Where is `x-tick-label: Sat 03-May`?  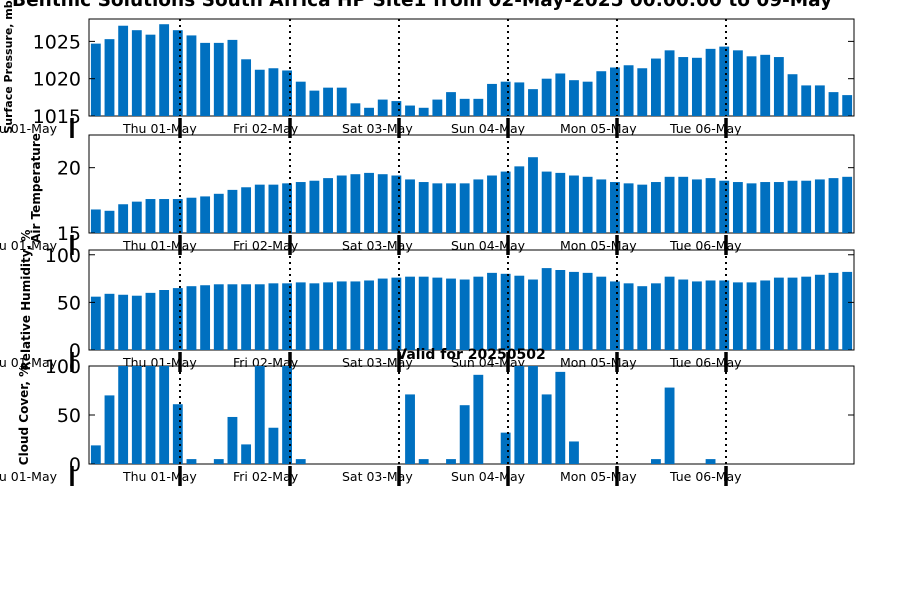 x-tick-label: Sat 03-May is located at coordinates (377, 476).